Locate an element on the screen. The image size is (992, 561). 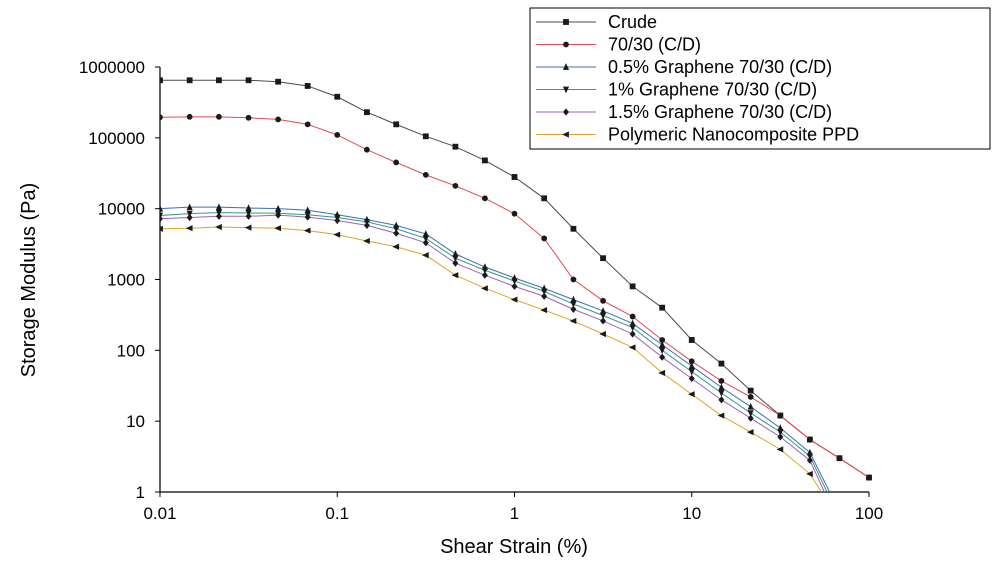
legend-label: Crude is located at coordinates (632, 22).